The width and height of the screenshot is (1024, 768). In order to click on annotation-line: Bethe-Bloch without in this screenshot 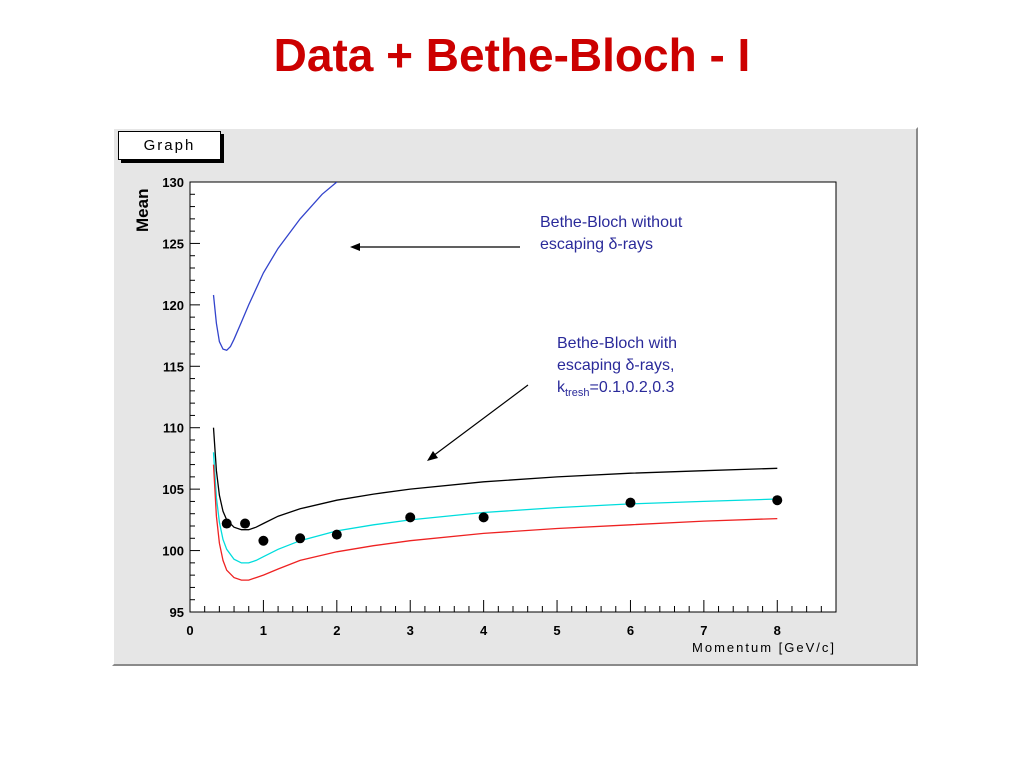, I will do `click(611, 222)`.